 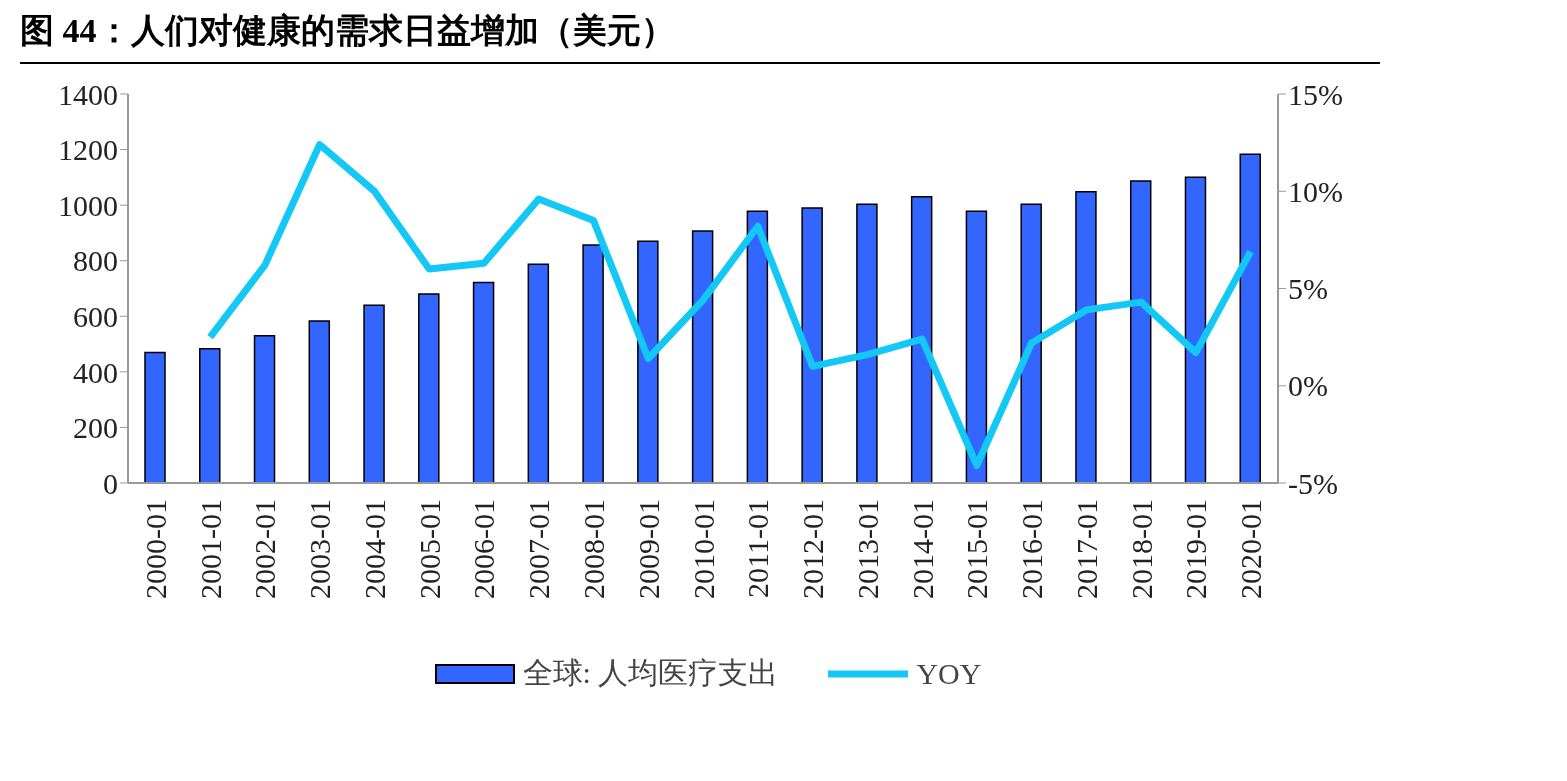 What do you see at coordinates (484, 549) in the screenshot?
I see `x-tick-label: 2006-01` at bounding box center [484, 549].